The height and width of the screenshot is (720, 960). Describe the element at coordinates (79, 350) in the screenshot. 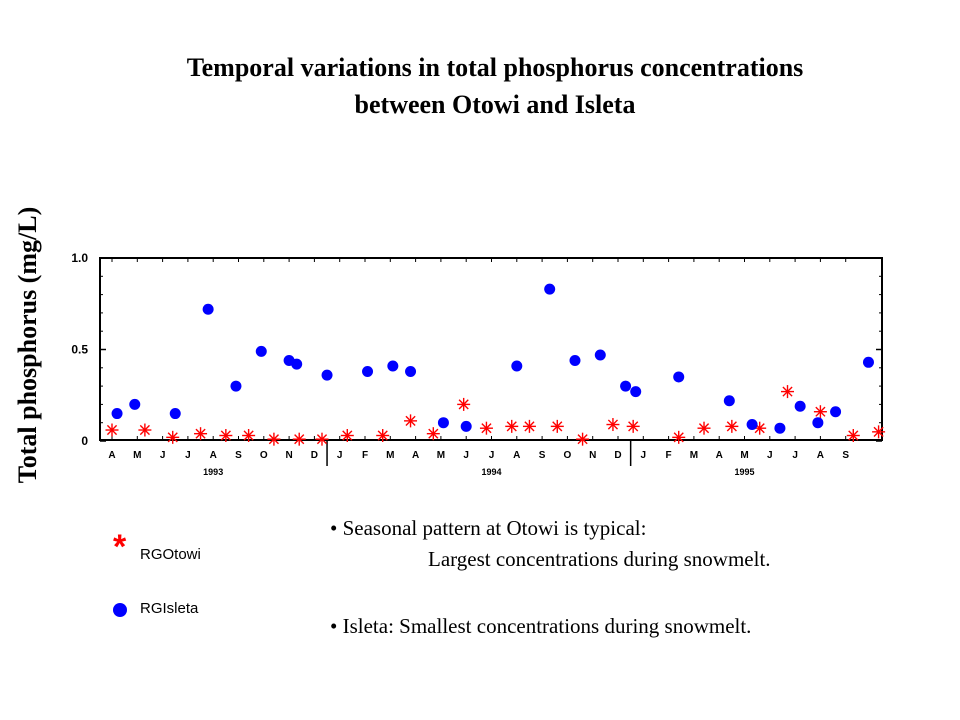

I see `y-tick-label: 0.5` at that location.